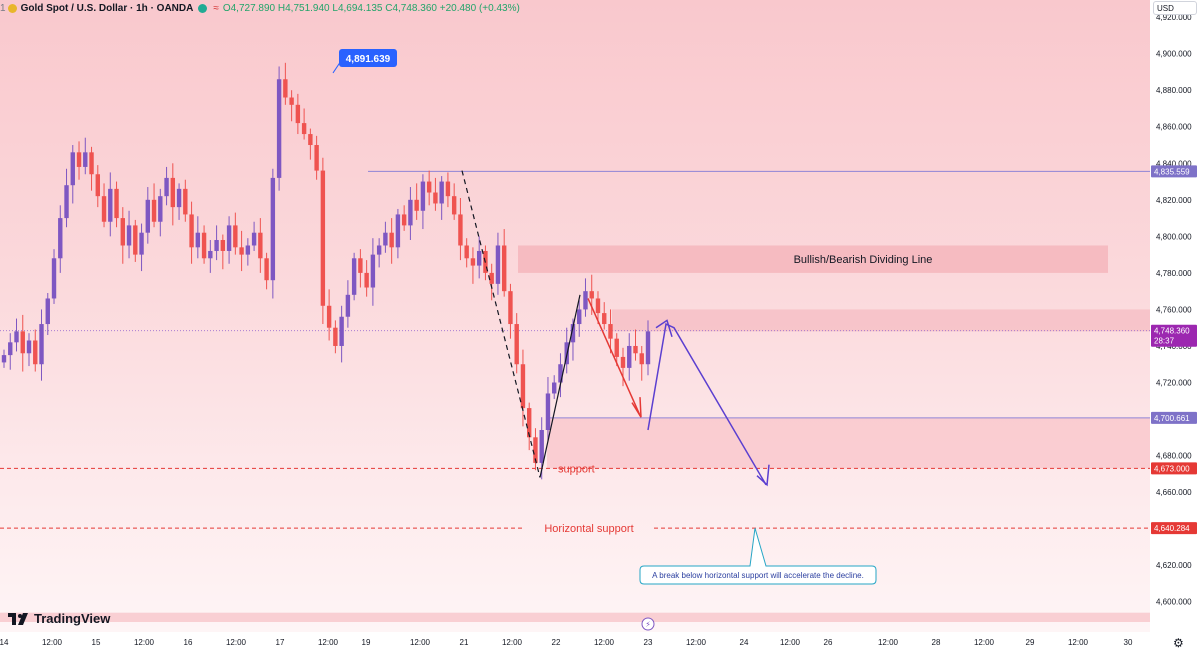 This screenshot has height=653, width=1200. Describe the element at coordinates (1174, 528) in the screenshot. I see `price-label-box` at that location.